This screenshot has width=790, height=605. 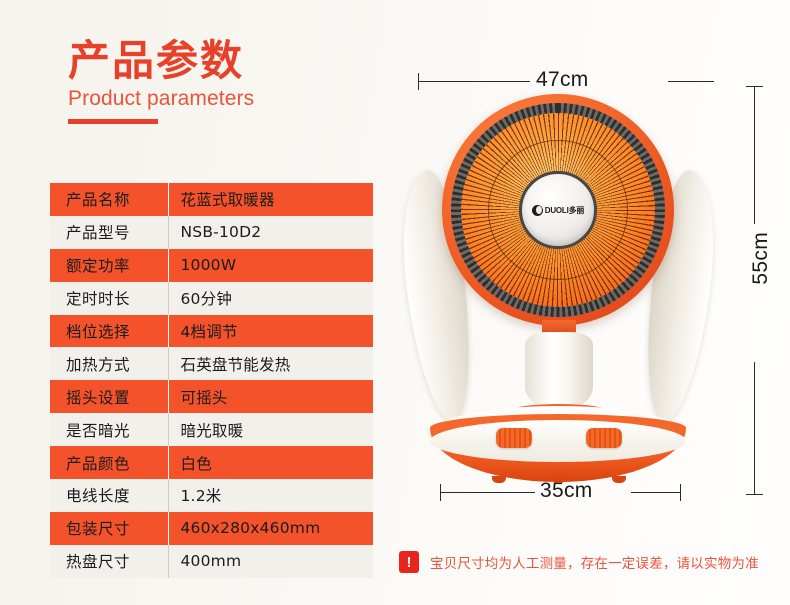 I want to click on spec-value: NSB-10D2, so click(x=270, y=232).